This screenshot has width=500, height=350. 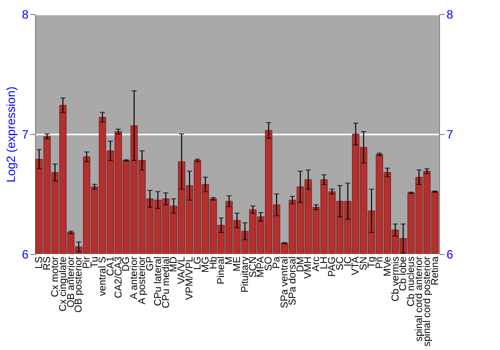 I want to click on y2-tick-label: 8, so click(x=450, y=15).